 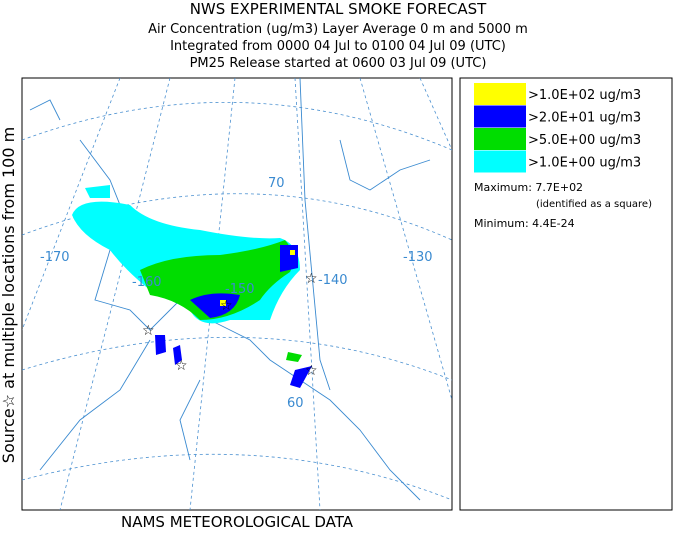 I want to click on title: NWS EXPERIMENTAL SMOKE FORECAST, so click(x=338, y=9).